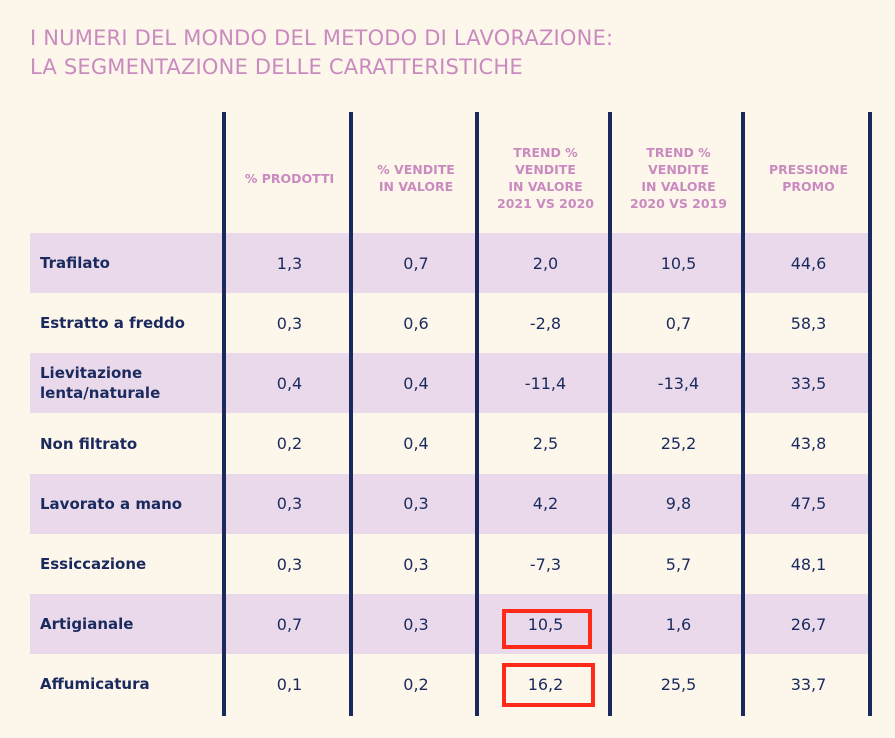 This screenshot has height=738, width=895. Describe the element at coordinates (678, 383) in the screenshot. I see `table-cell: -13,4` at that location.